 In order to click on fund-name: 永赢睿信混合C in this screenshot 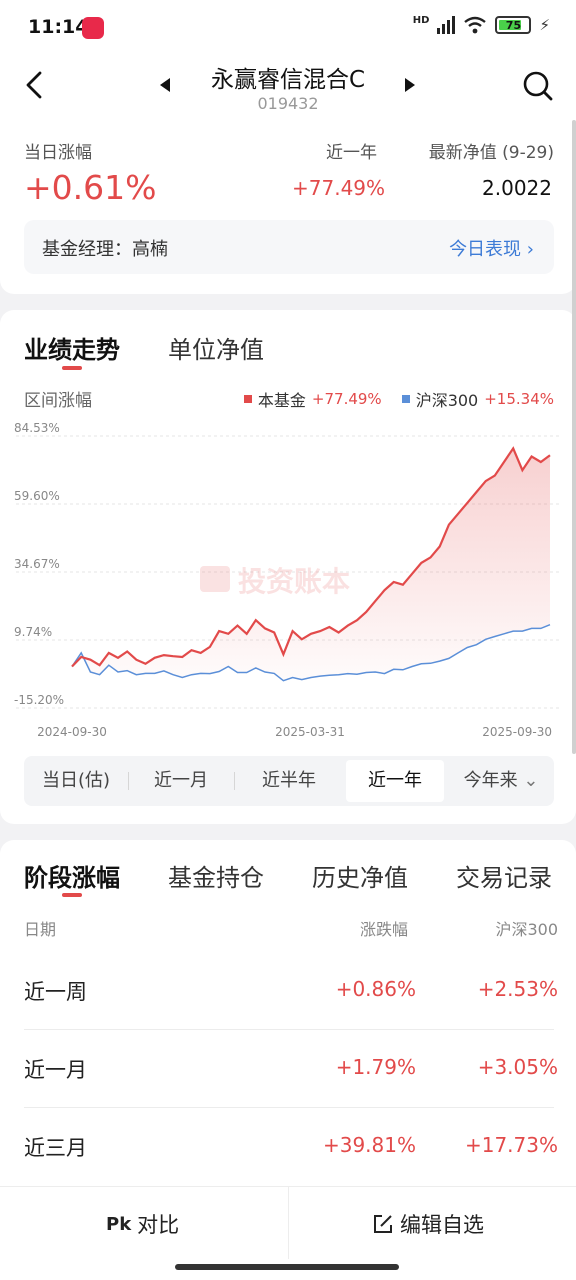, I will do `click(288, 80)`.